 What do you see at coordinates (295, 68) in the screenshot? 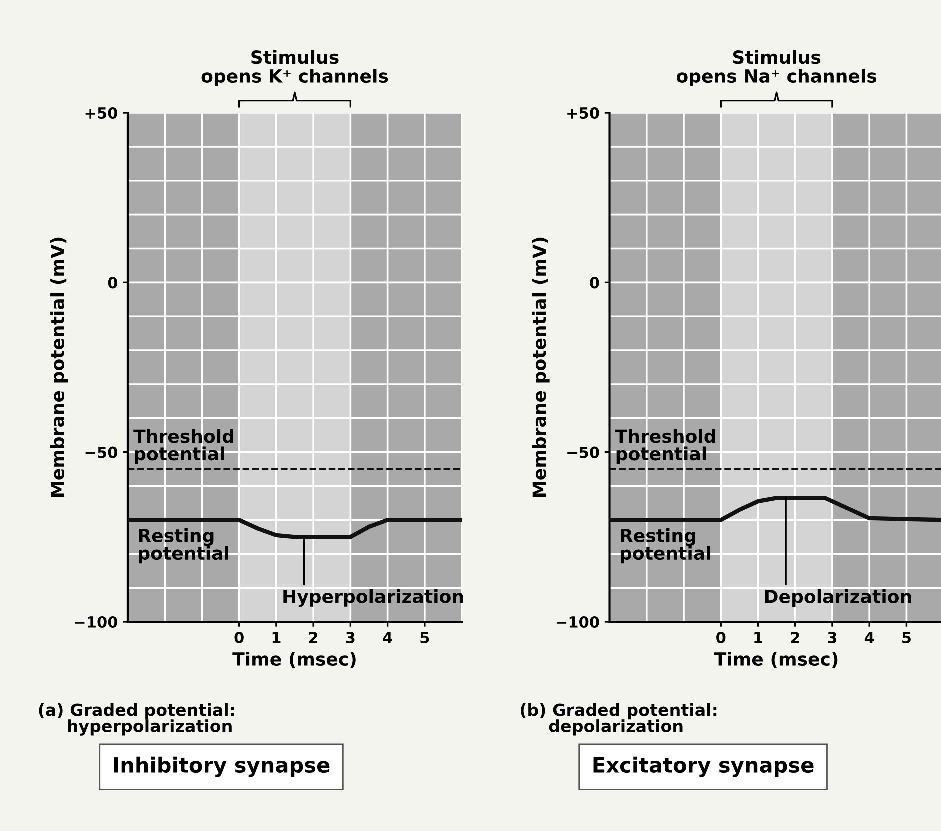
I see `band-label: Stimulus opens K⁺ channels` at bounding box center [295, 68].